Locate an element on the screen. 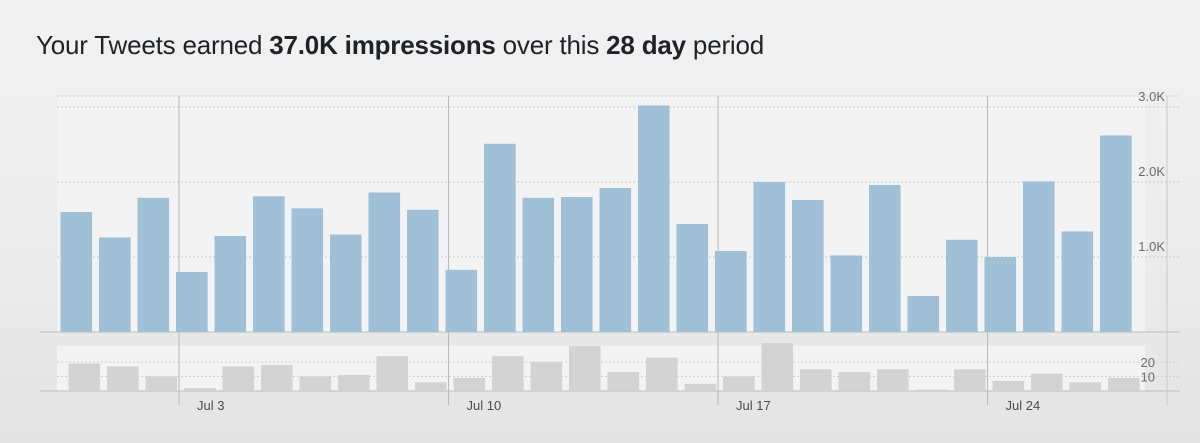  secondary-y-tick-label: 10 is located at coordinates (1148, 377).